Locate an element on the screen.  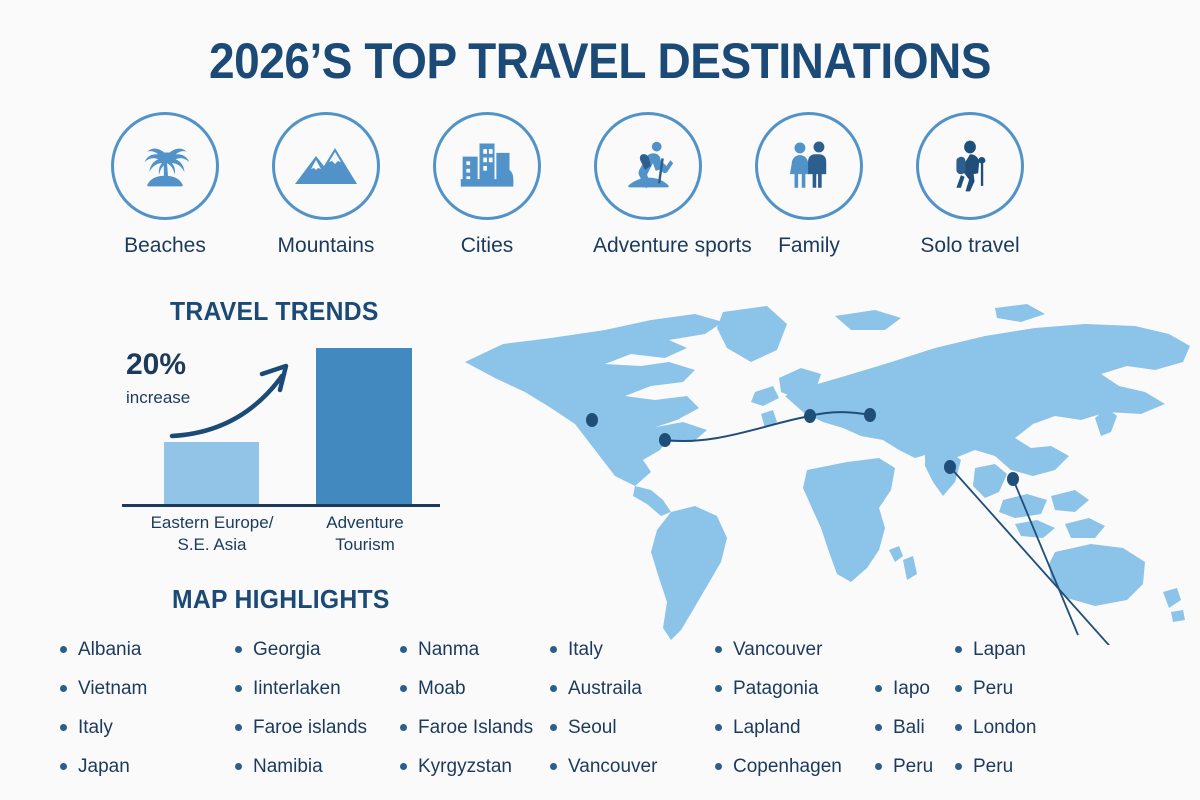
list-item: Vietnam is located at coordinates (103, 688).